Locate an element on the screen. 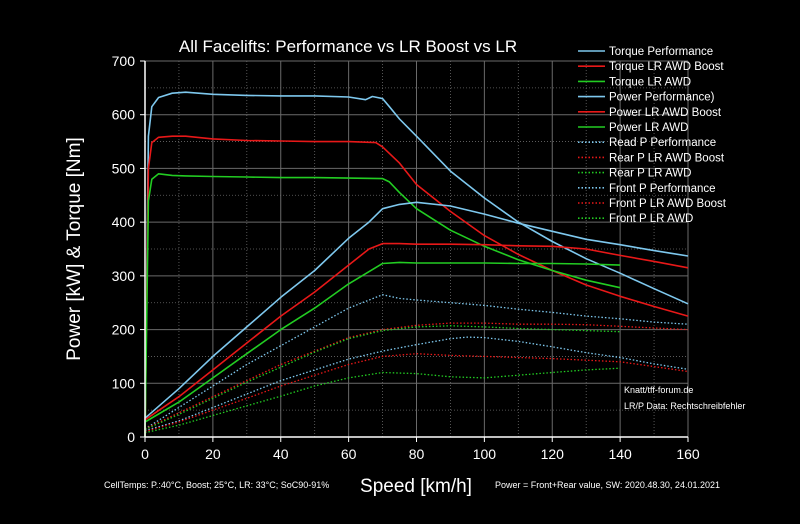 This screenshot has width=800, height=524. y-tick-label: 100 is located at coordinates (124, 383).